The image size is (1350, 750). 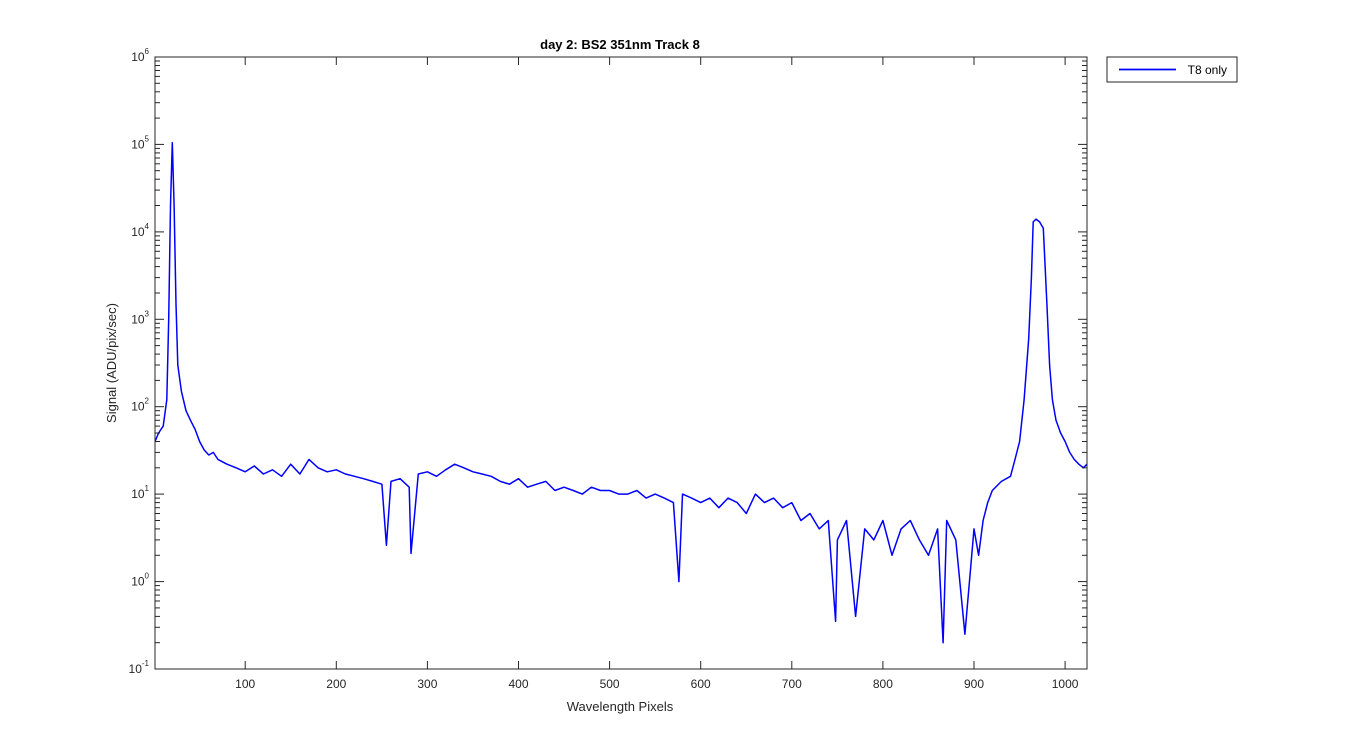 I want to click on x-tick-label: 200, so click(x=336, y=684).